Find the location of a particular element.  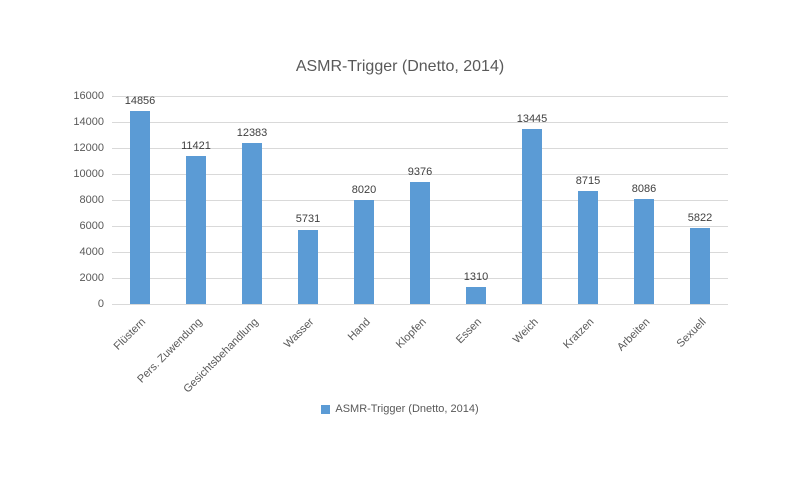

x-axis-label: Hand is located at coordinates (359, 330).